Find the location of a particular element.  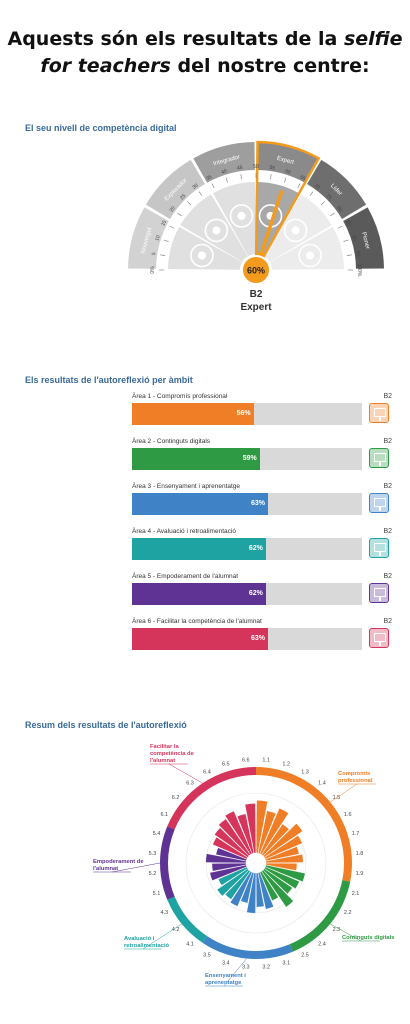

area-row: Àrea 1 - Compromís professional B2 56% is located at coordinates (262, 413).